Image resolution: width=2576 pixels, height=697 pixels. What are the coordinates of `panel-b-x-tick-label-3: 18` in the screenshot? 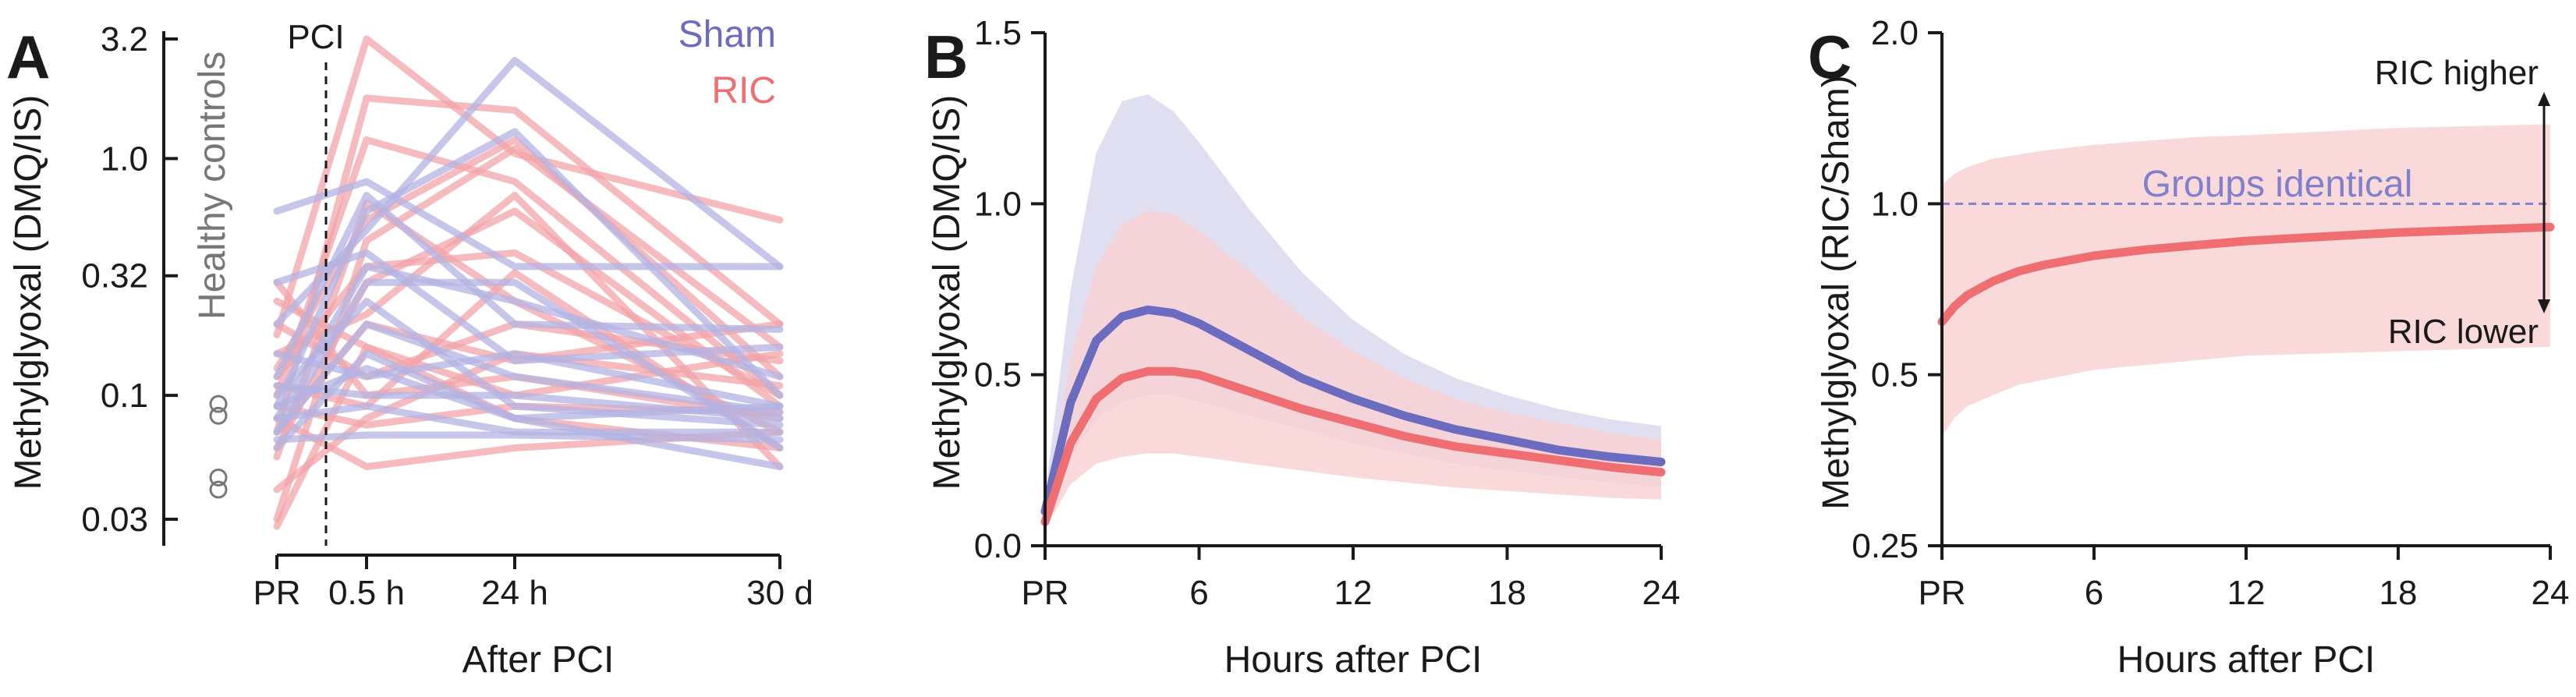 It's located at (1507, 593).